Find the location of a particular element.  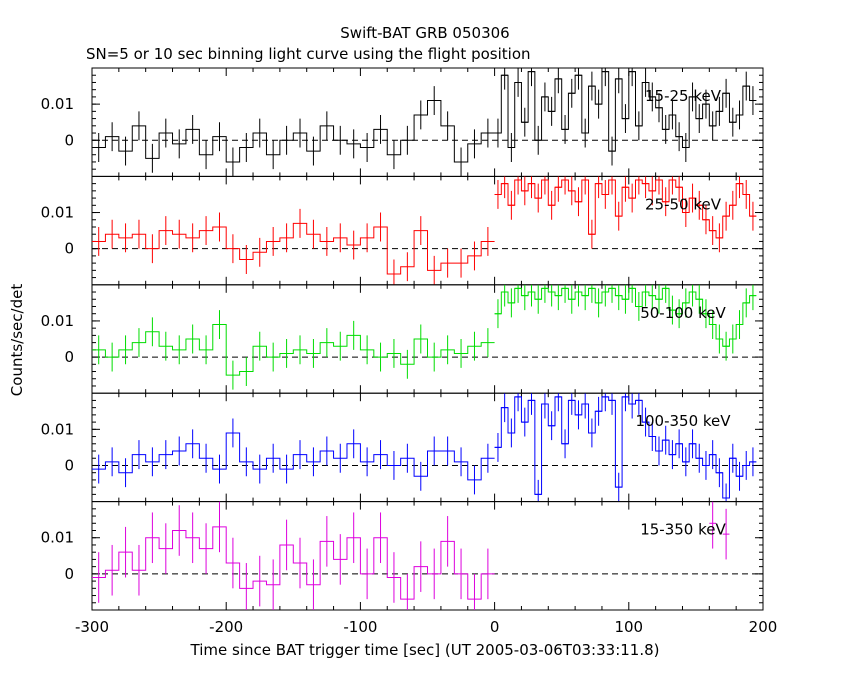

panel-frame is located at coordinates (427, 556).